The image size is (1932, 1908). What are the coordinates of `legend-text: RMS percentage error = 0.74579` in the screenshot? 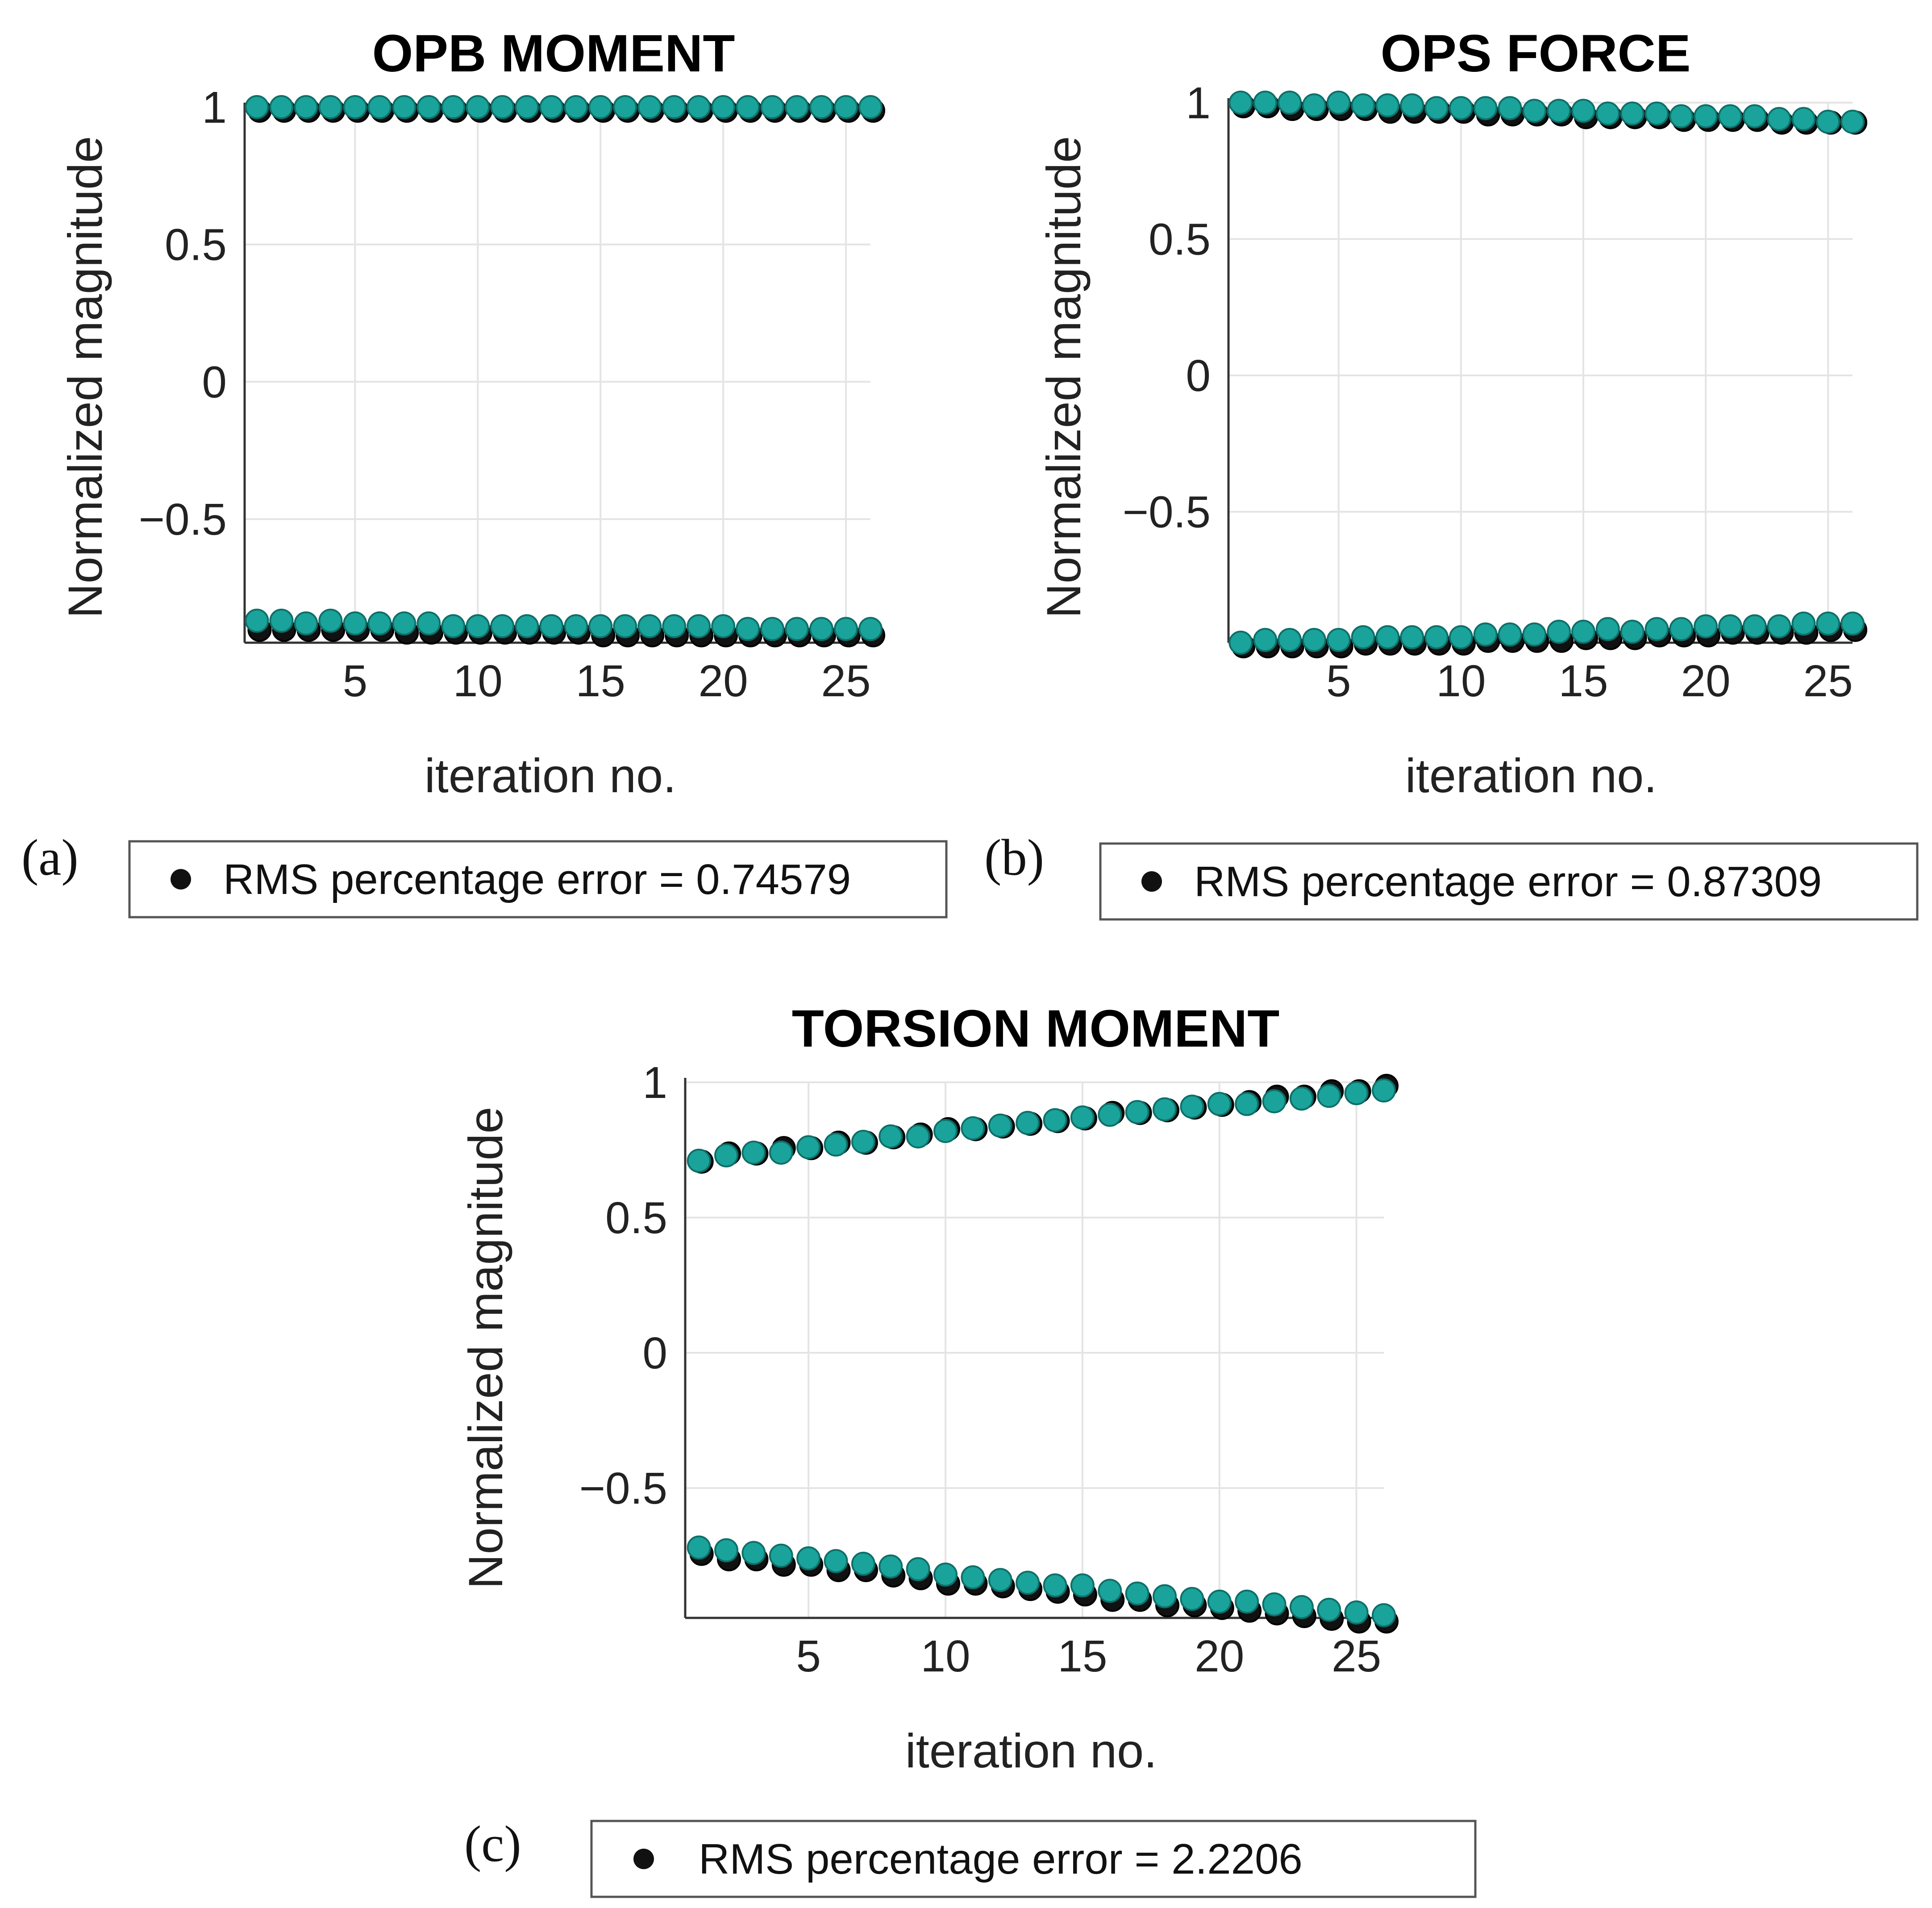 It's located at (537, 879).